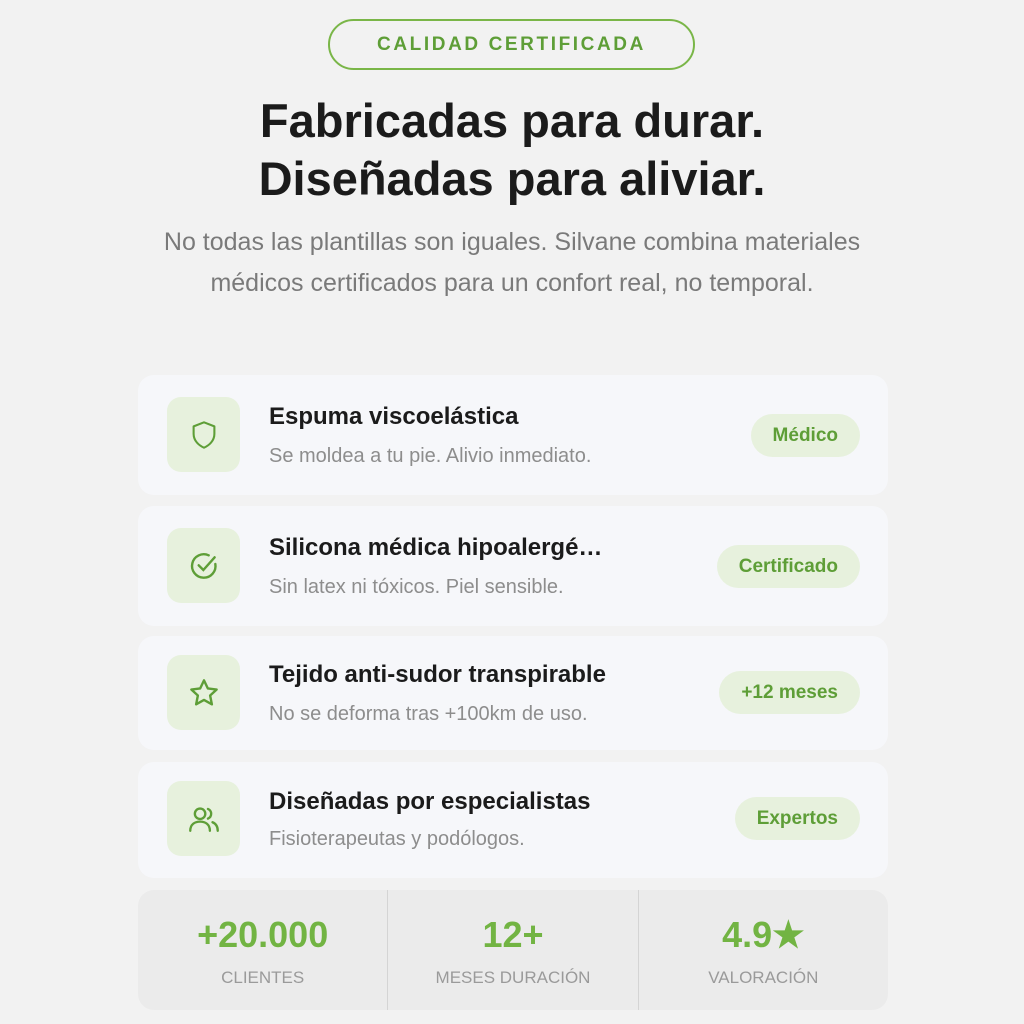 This screenshot has height=1024, width=1024. What do you see at coordinates (797, 818) in the screenshot?
I see `feature-tag: Expertos` at bounding box center [797, 818].